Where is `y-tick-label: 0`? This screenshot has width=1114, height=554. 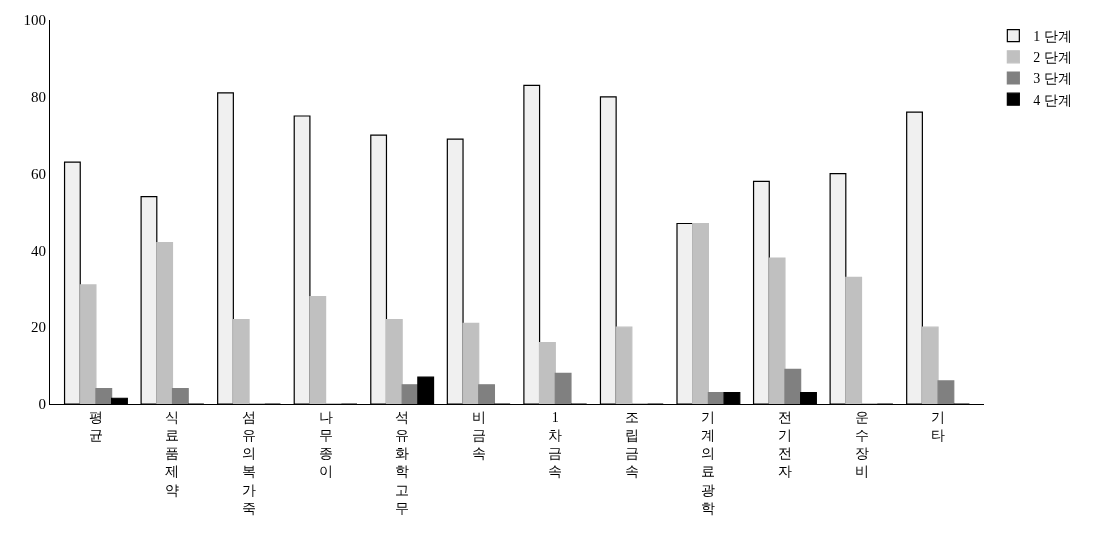 y-tick-label: 0 is located at coordinates (42, 404).